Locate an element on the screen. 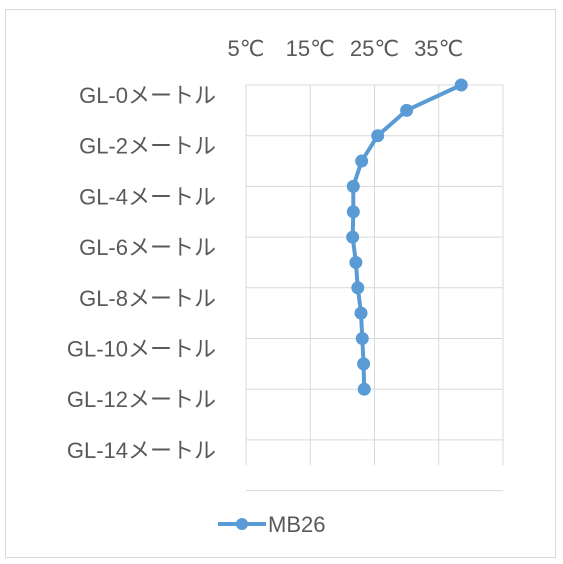 This screenshot has width=563, height=564. legend: MB26 is located at coordinates (271, 524).